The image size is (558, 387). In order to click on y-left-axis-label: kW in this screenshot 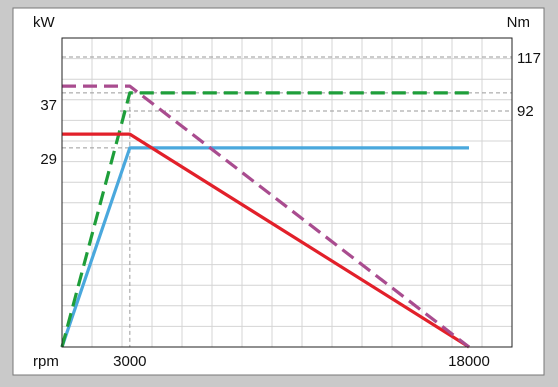, I will do `click(44, 22)`.